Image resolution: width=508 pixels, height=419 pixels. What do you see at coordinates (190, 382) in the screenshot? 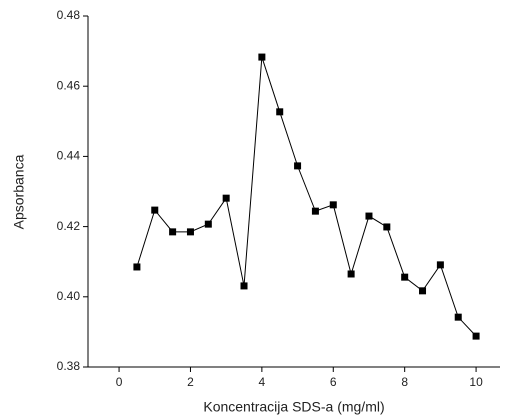
I see `x-tick-label: 2` at bounding box center [190, 382].